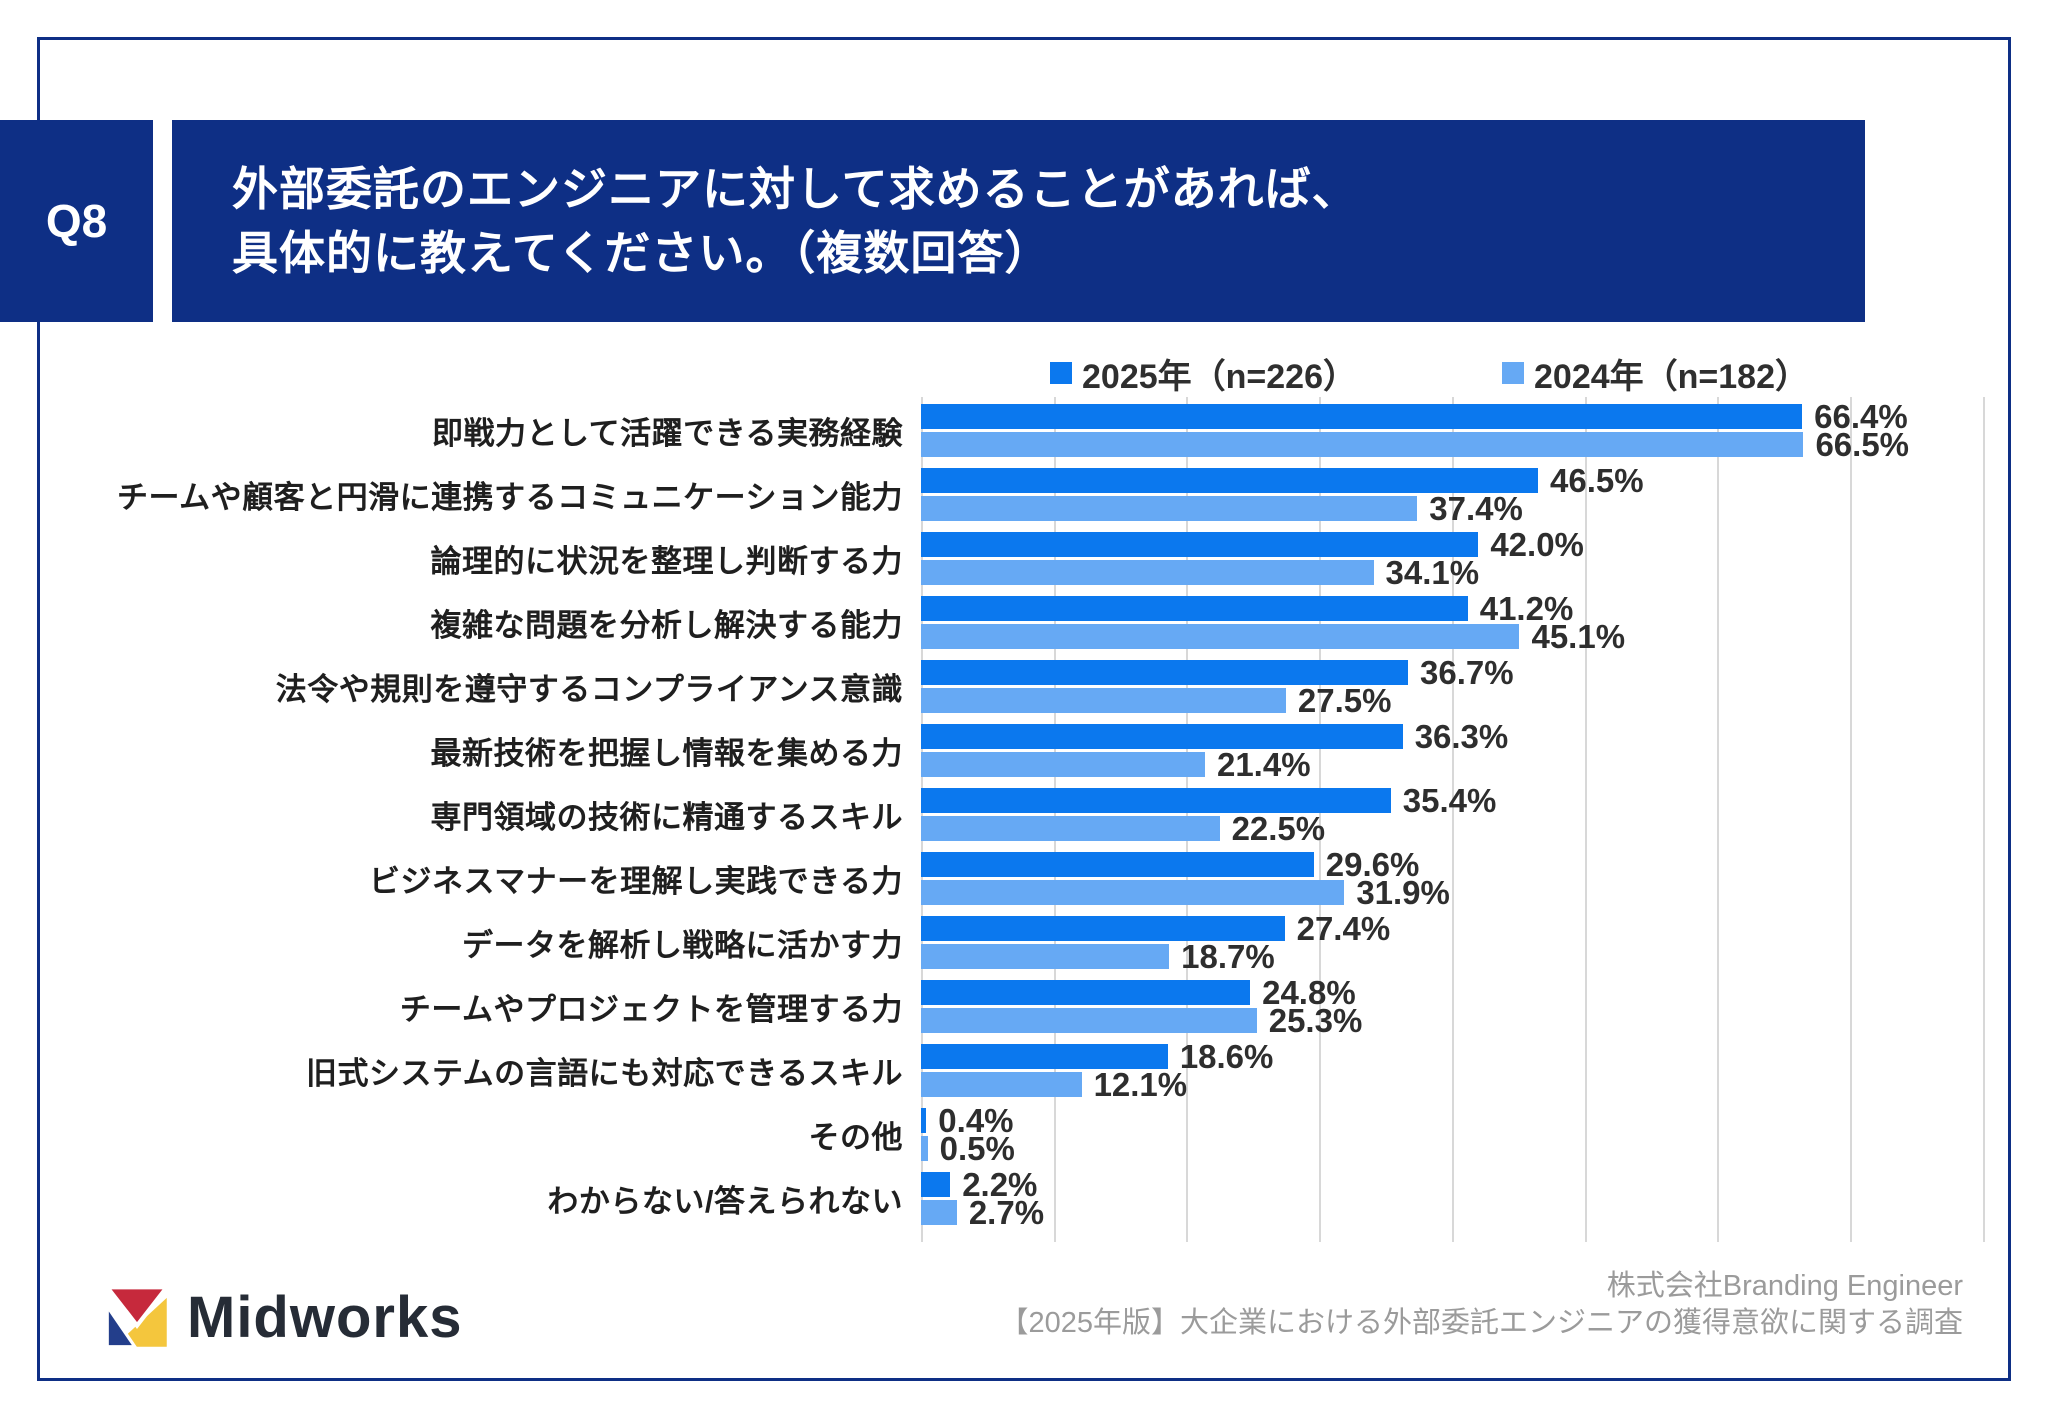 The width and height of the screenshot is (2048, 1418). What do you see at coordinates (510, 497) in the screenshot?
I see `category-label: チームや顧客と円滑に連携するコミュニケーション能力` at bounding box center [510, 497].